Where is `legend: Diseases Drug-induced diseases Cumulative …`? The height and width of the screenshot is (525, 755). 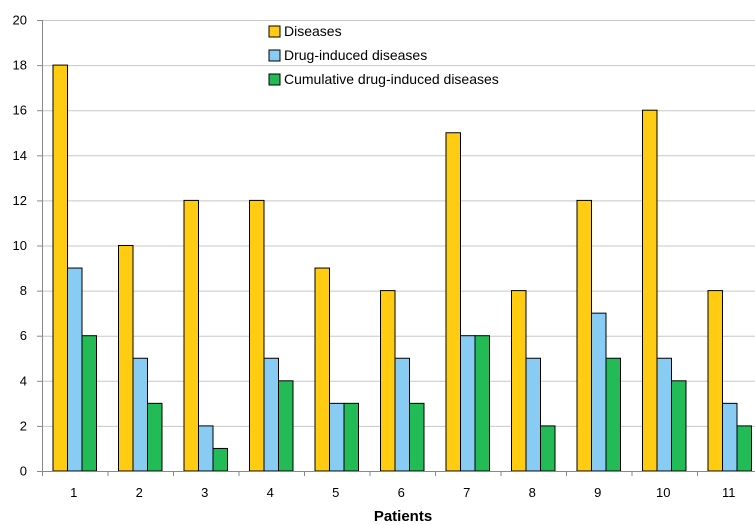 legend: Diseases Drug-induced diseases Cumulative … is located at coordinates (383, 55).